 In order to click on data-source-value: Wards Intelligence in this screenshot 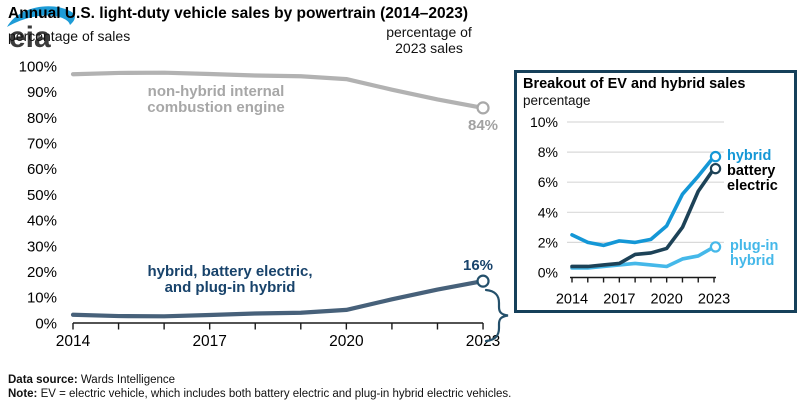, I will do `click(128, 380)`.